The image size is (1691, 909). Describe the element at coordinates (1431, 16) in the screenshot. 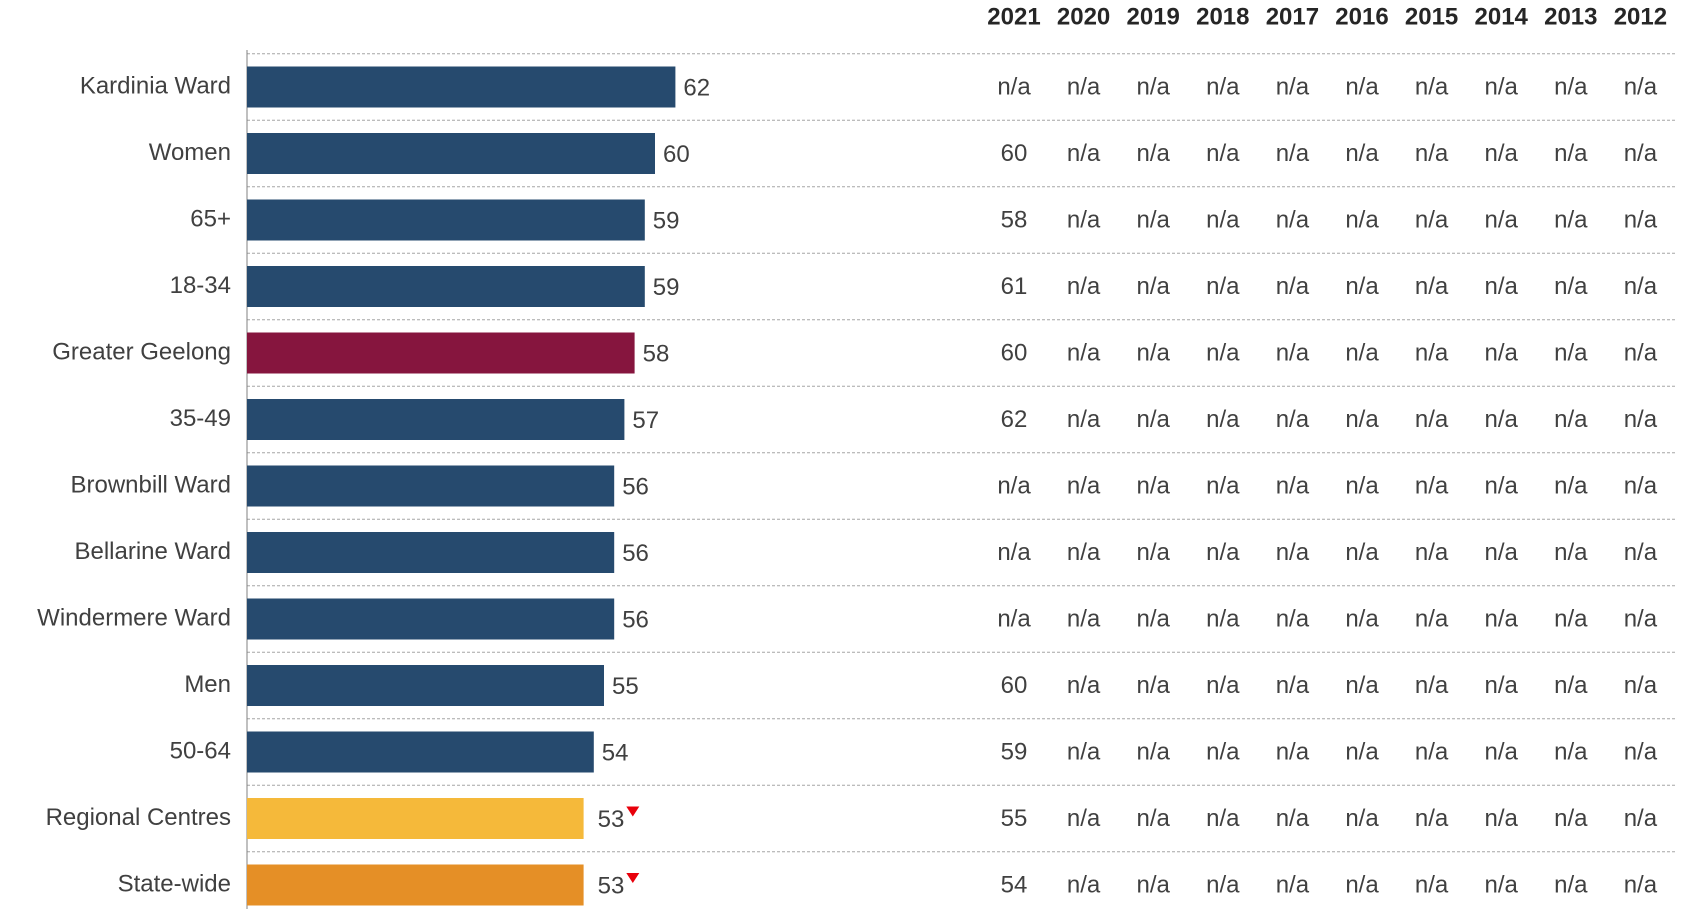

I see `column-header: 2015` at that location.